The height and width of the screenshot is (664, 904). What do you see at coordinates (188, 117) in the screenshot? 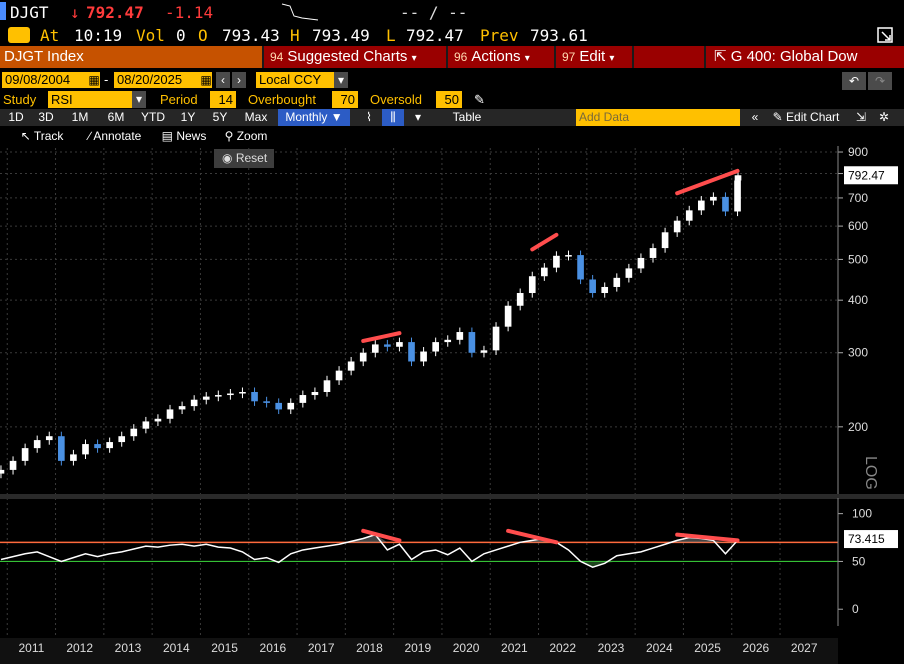
I see `range-1y: 1Y` at bounding box center [188, 117].